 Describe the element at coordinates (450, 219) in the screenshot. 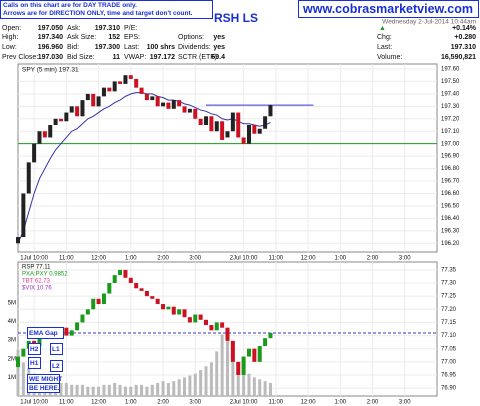

I see `y-tick-label: 196.40` at that location.